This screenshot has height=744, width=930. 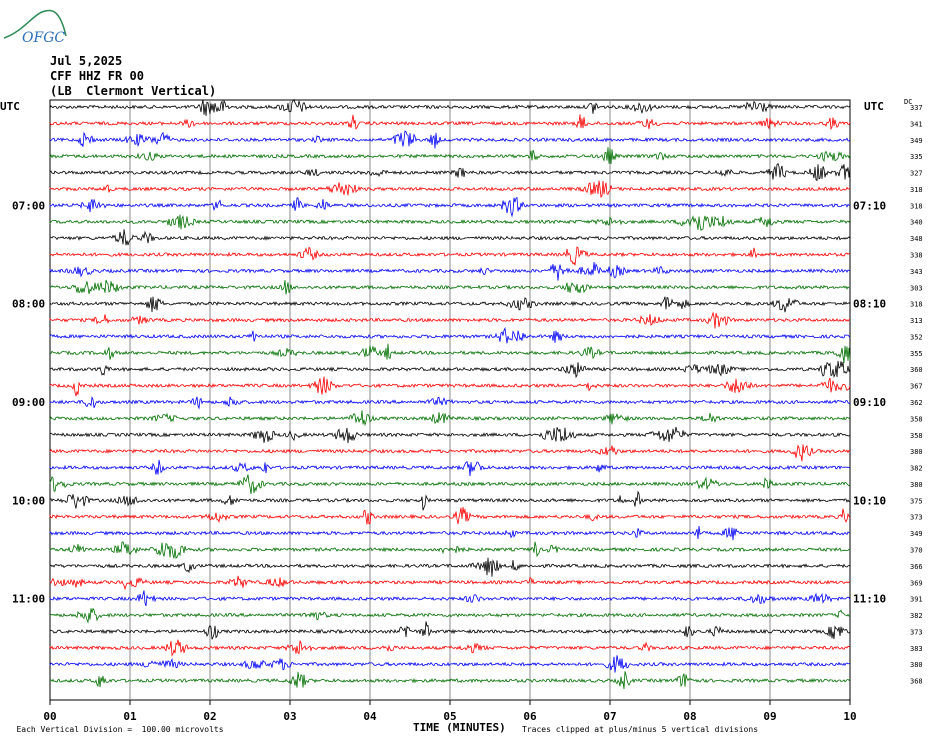 What do you see at coordinates (28, 205) in the screenshot?
I see `left-hour-label: 07:00` at bounding box center [28, 205].